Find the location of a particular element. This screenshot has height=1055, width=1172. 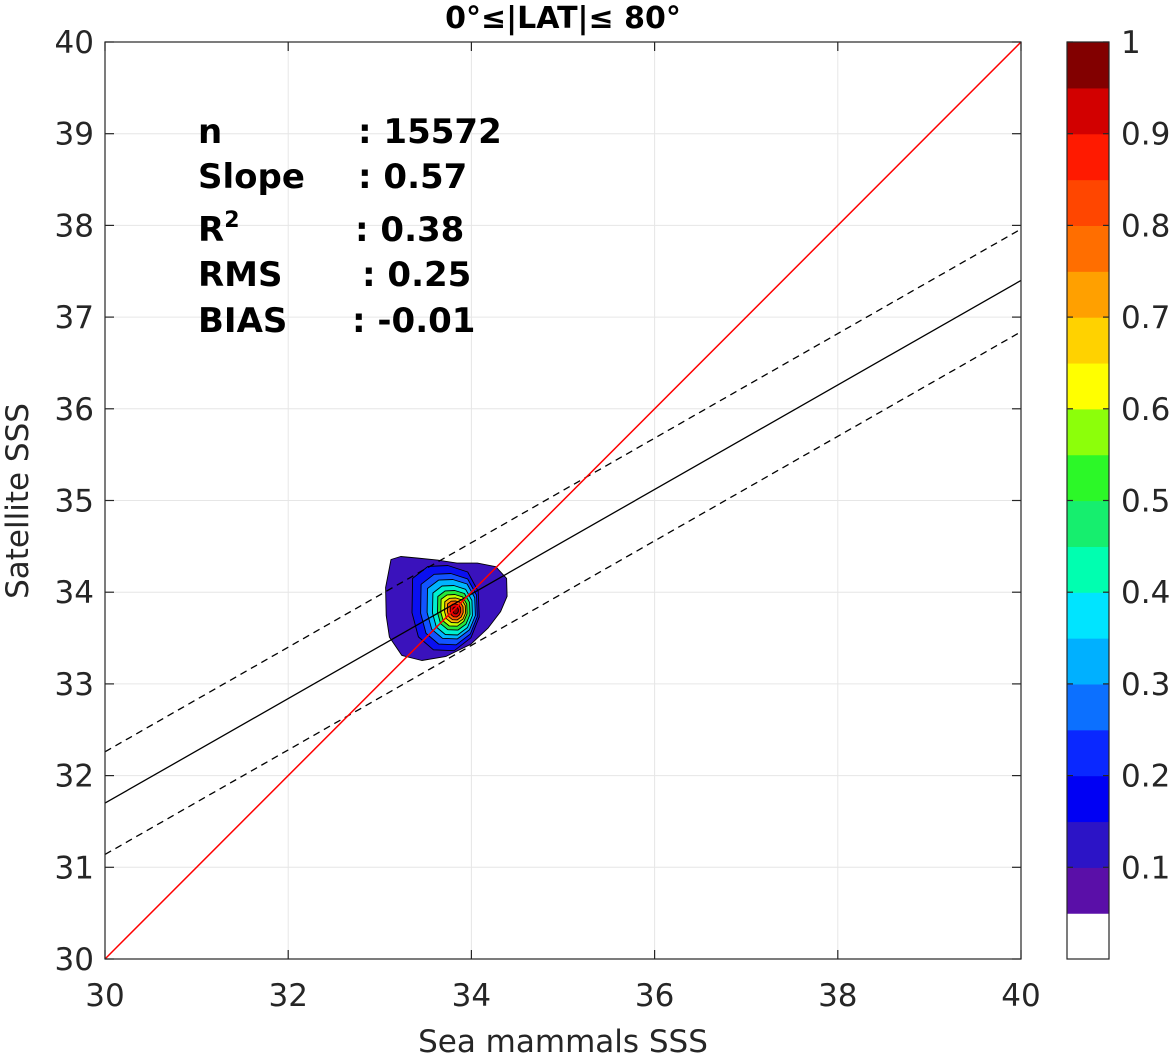

x-tick-label: 38 is located at coordinates (837, 996).